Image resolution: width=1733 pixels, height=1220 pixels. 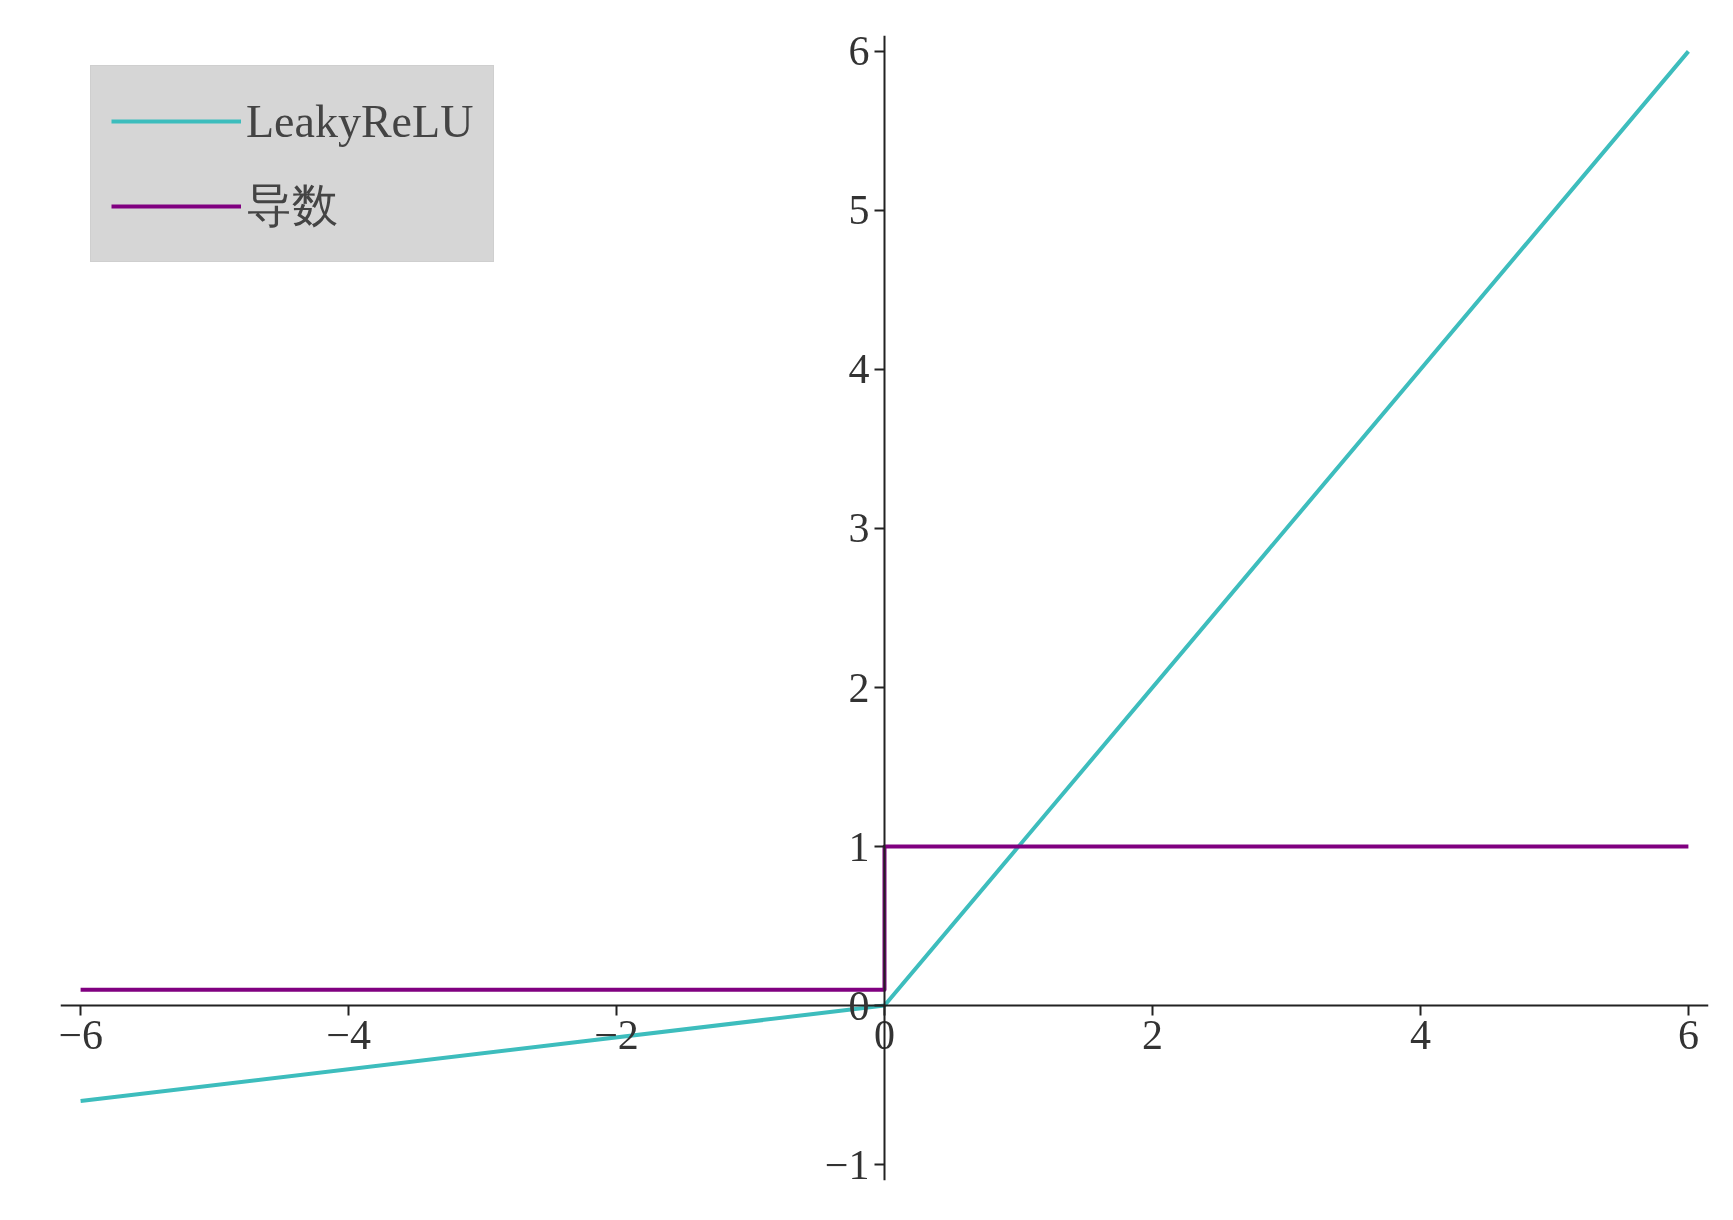 What do you see at coordinates (859, 369) in the screenshot?
I see `y-tick-label: 4` at bounding box center [859, 369].